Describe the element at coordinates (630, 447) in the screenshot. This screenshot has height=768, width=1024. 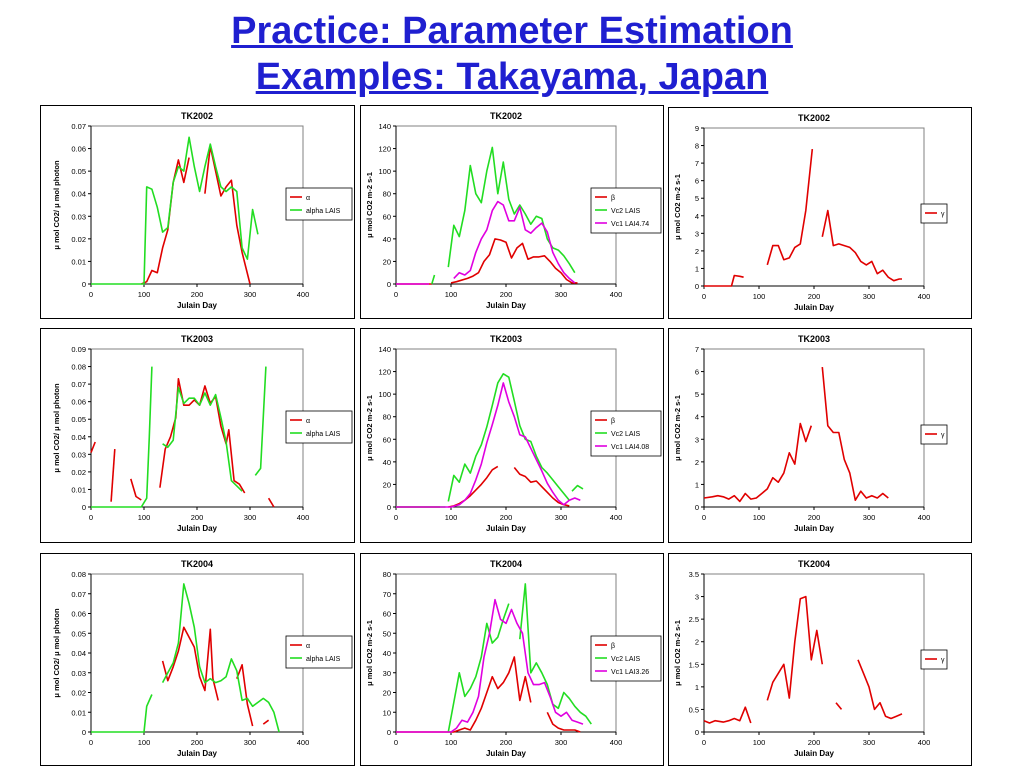
I see `legend-label: Vc1 LAI4.08` at that location.